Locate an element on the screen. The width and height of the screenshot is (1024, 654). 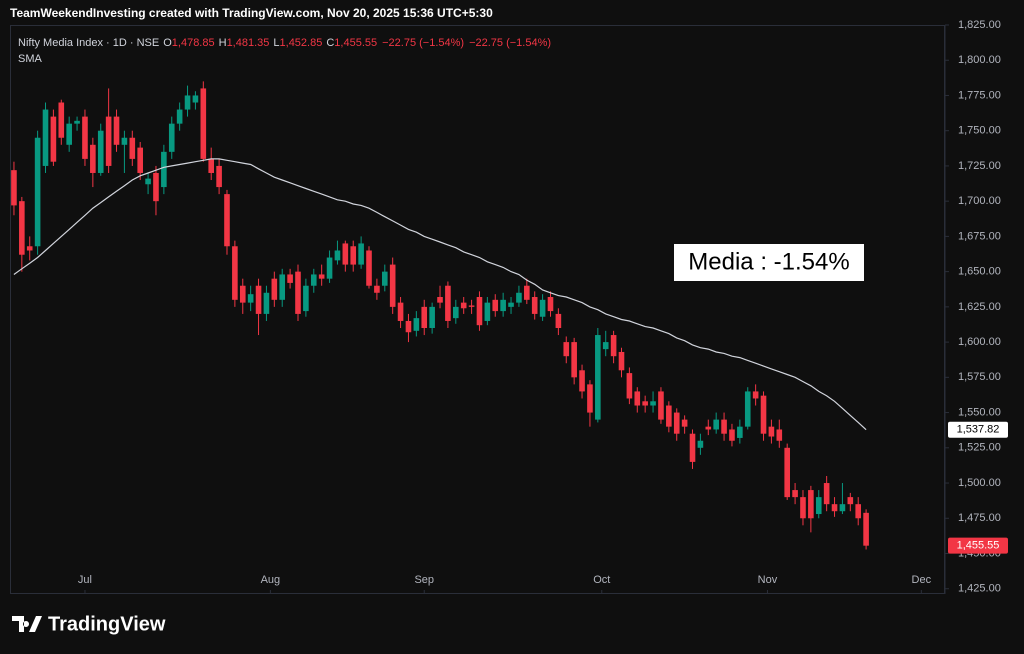
y-tick-label: 1,775.00 is located at coordinates (979, 95).